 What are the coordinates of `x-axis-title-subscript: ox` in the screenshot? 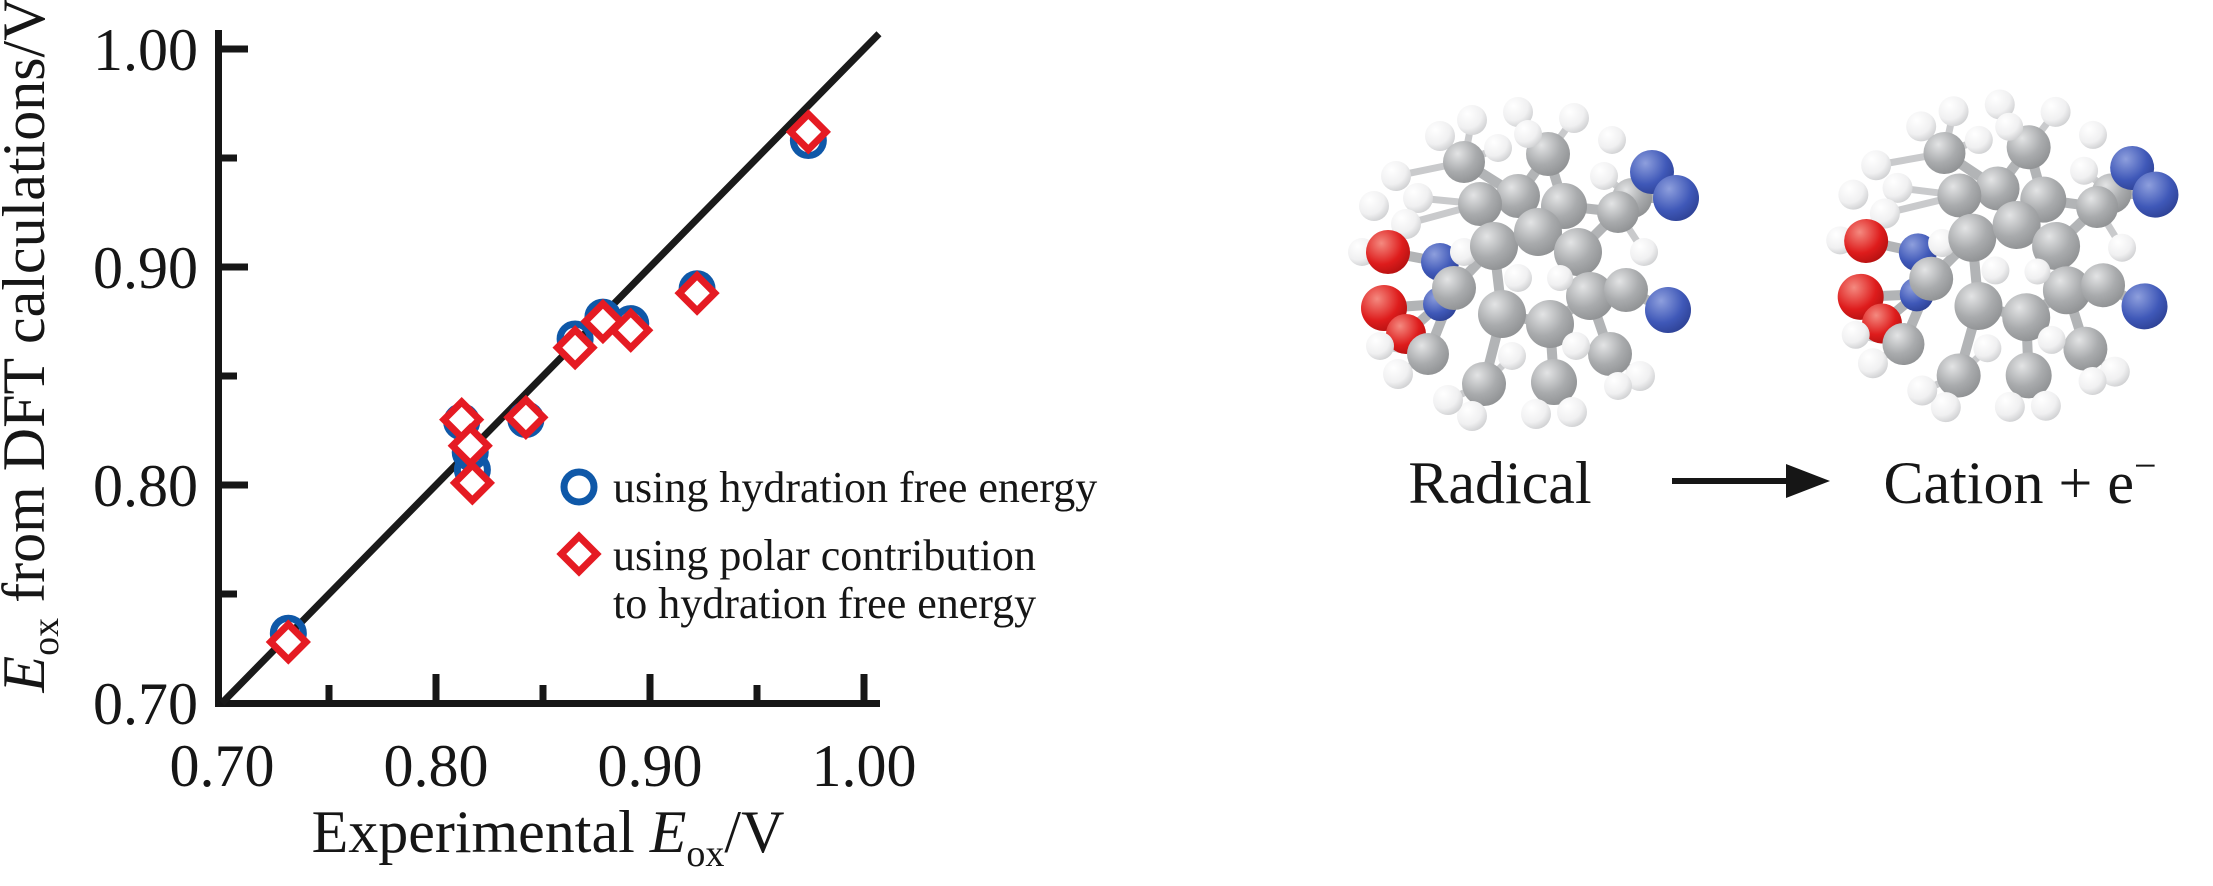 It's located at (705, 854).